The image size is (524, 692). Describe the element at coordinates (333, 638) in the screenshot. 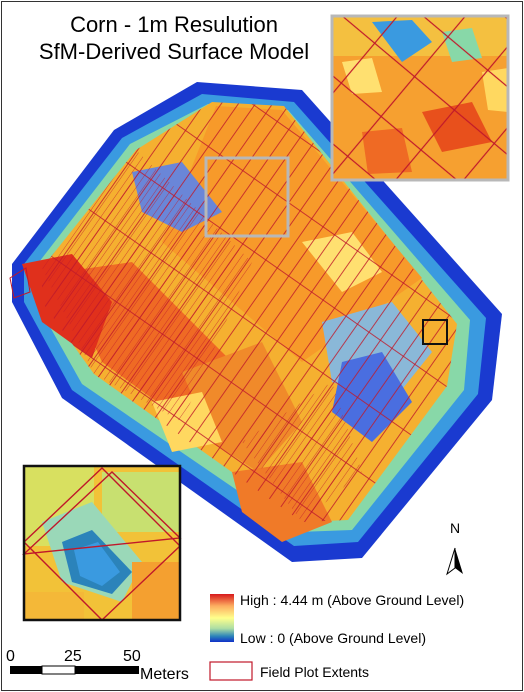

I see `legend-low-label: Low : 0 (Above Ground Level)` at that location.